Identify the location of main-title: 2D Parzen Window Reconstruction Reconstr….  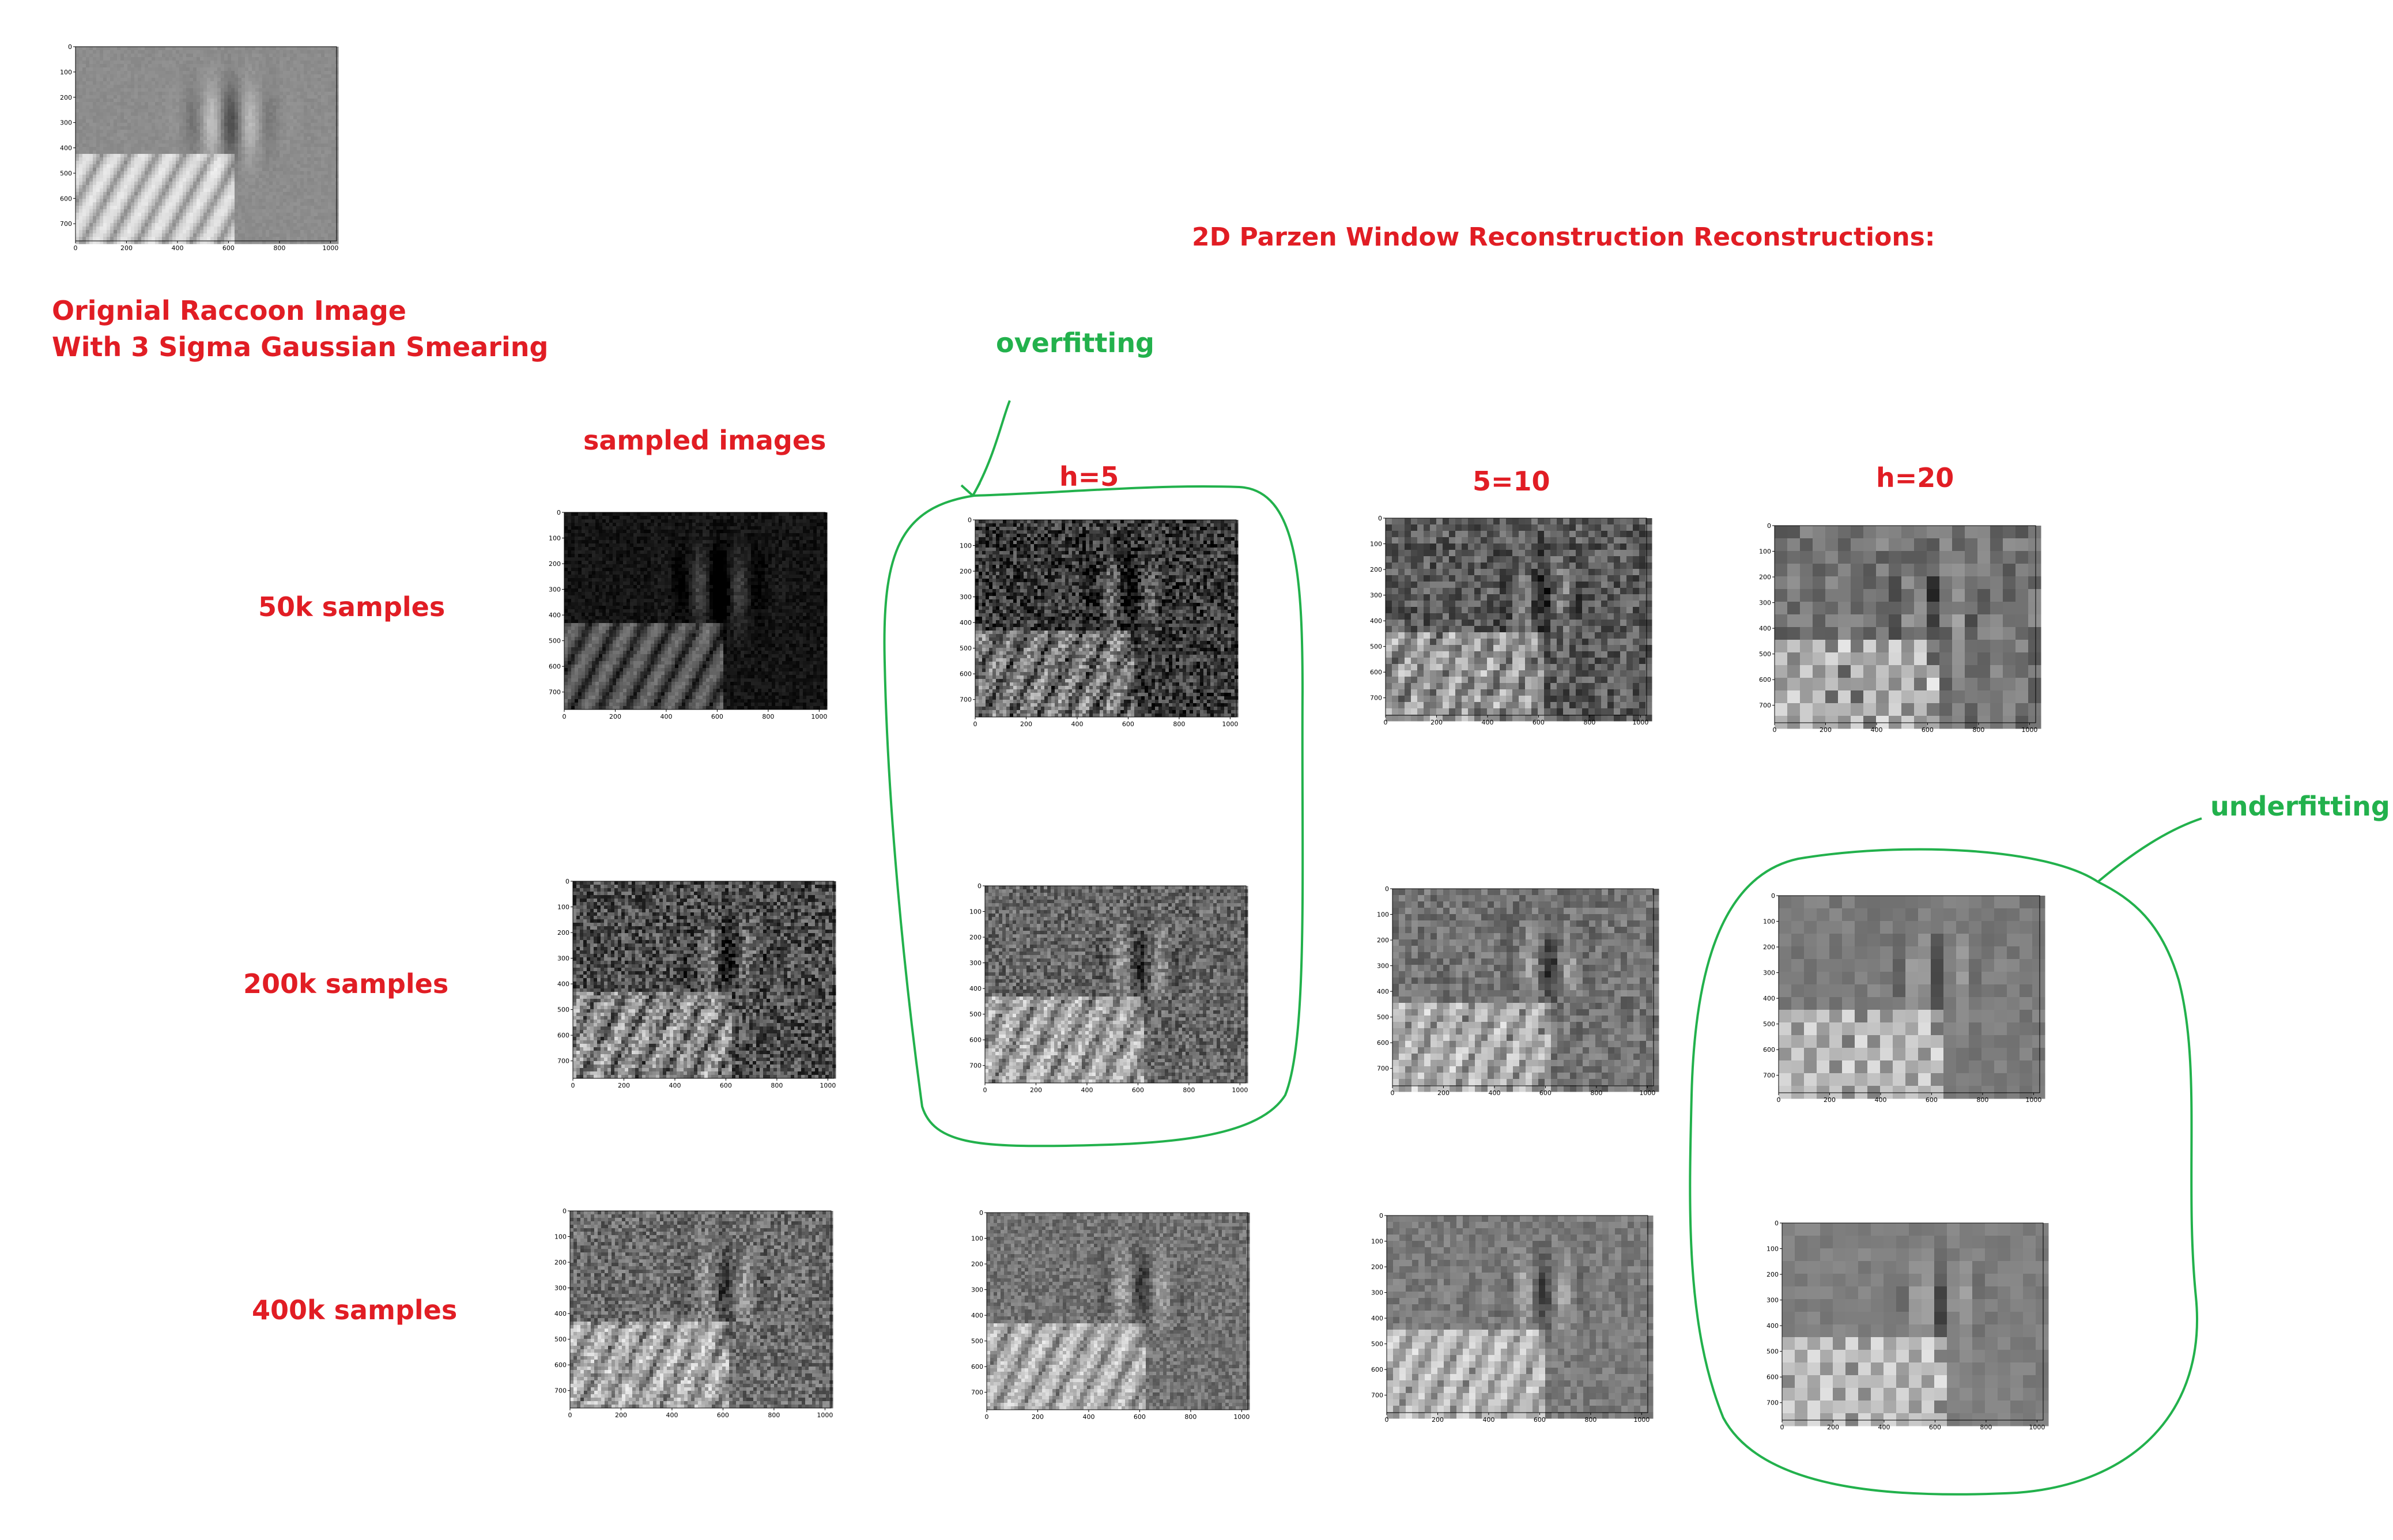
(1563, 237).